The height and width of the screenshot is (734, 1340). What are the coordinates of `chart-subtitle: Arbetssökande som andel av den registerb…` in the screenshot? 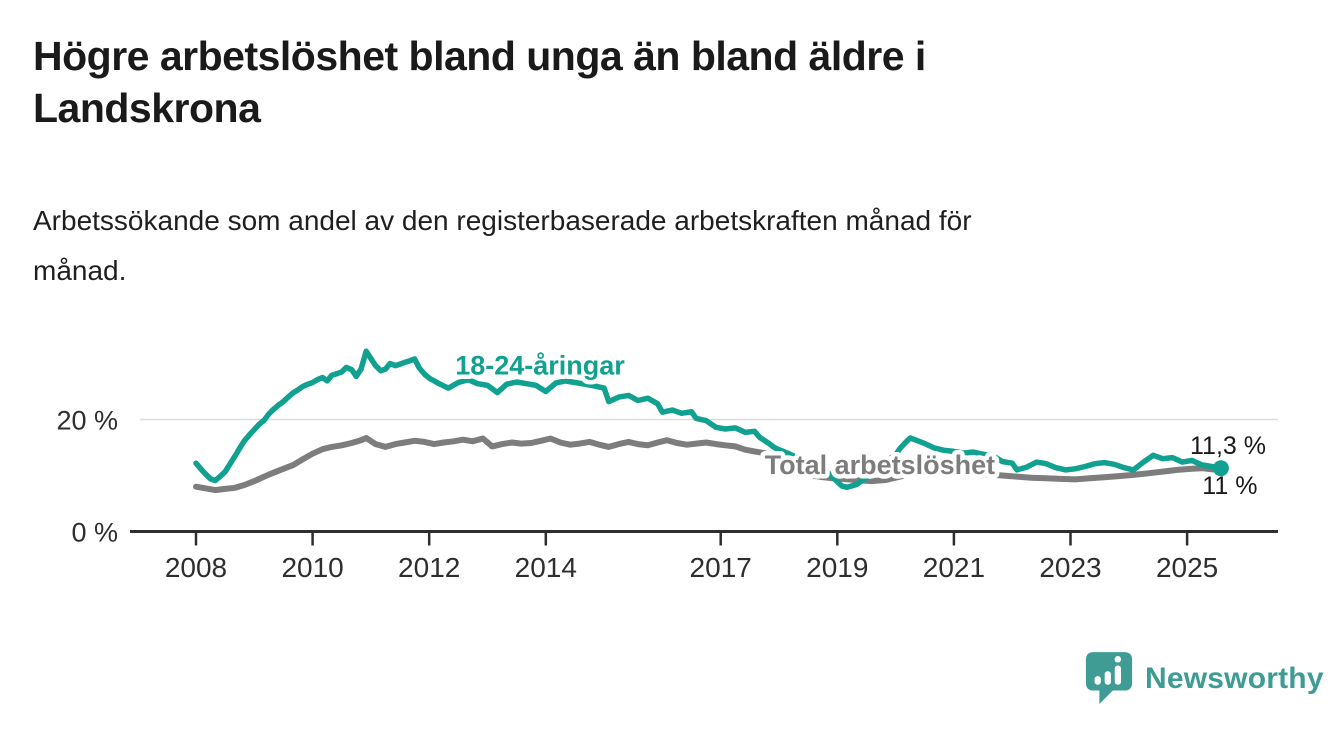 It's located at (502, 246).